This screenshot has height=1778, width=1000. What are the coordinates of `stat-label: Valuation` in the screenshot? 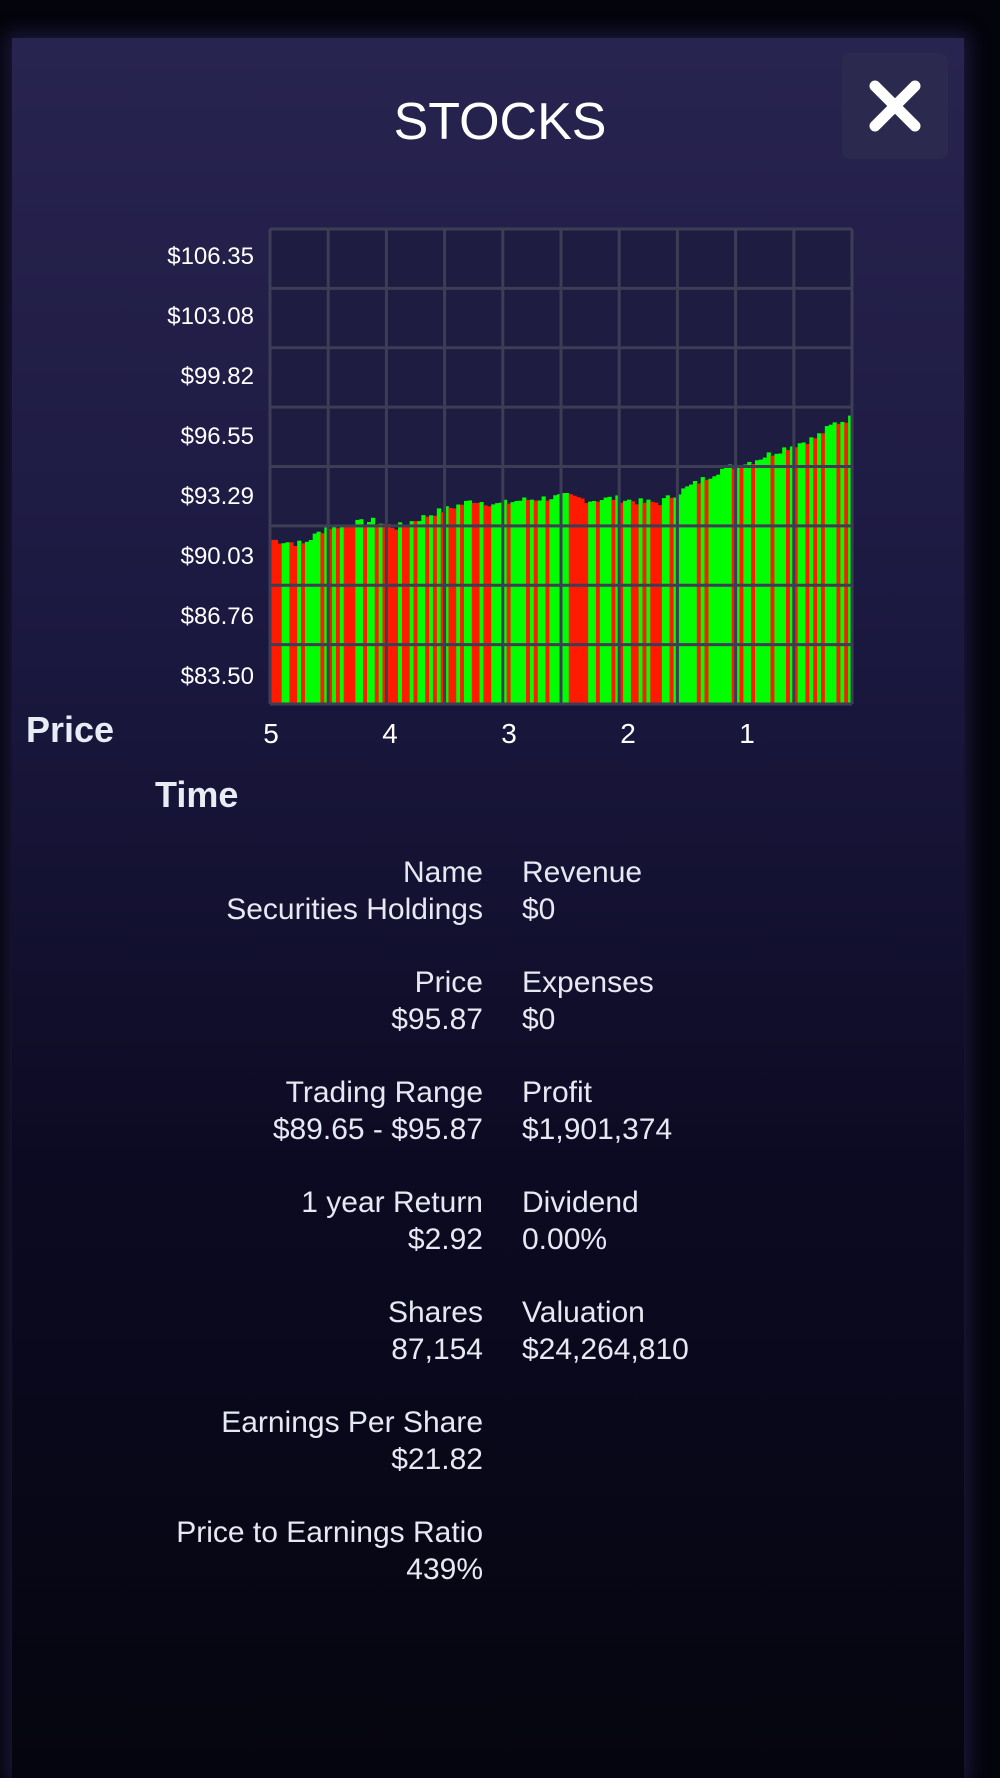 It's located at (583, 1312).